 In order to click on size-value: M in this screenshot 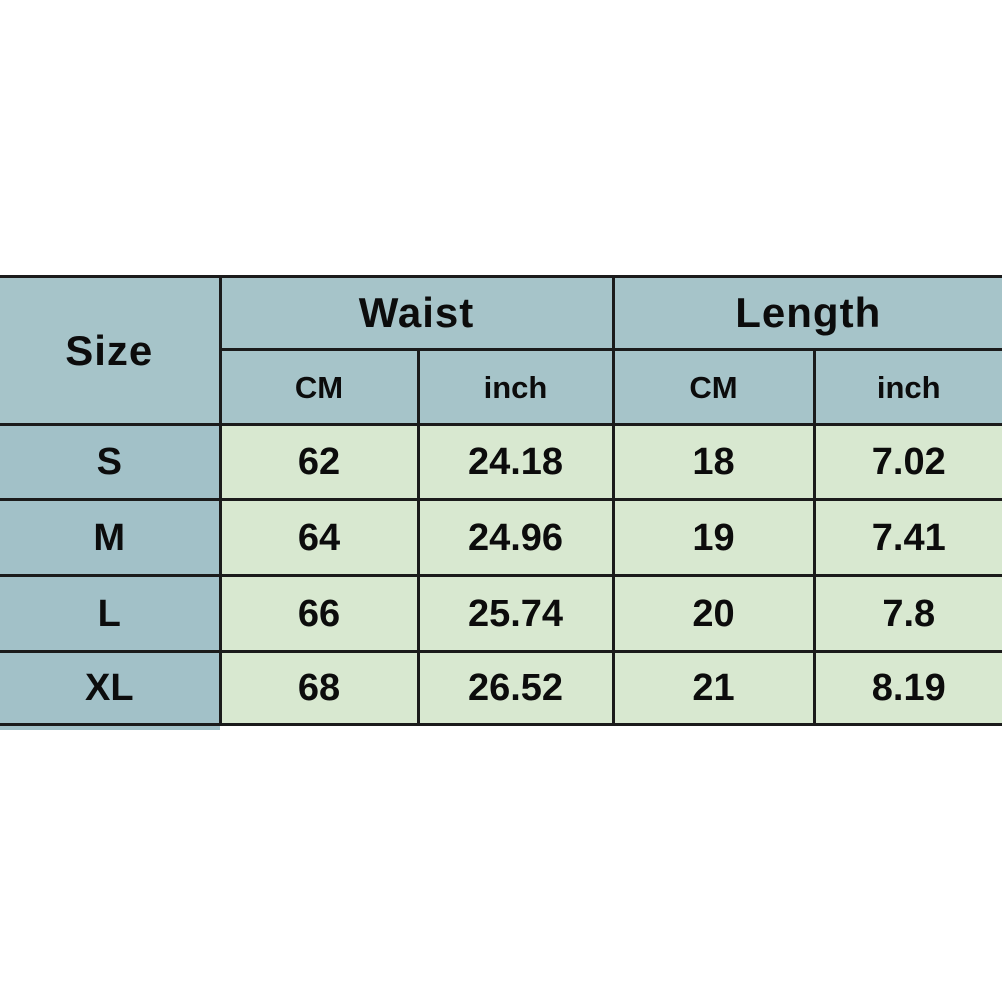, I will do `click(111, 537)`.